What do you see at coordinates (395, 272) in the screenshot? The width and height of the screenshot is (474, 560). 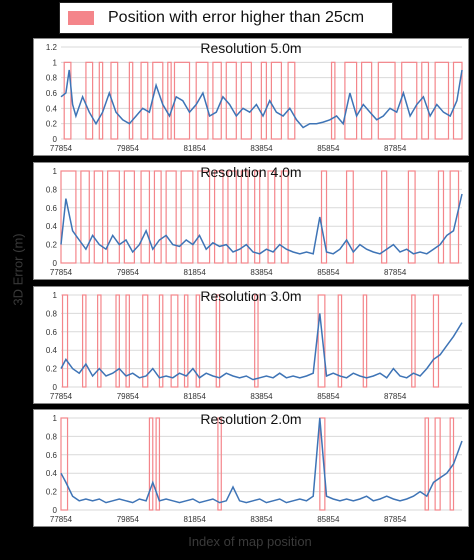 I see `x-tick-label: 87854` at bounding box center [395, 272].